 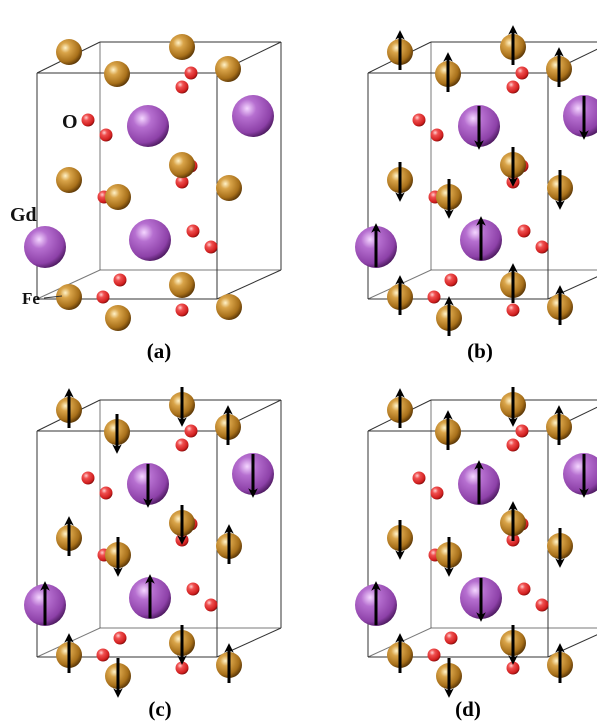 What do you see at coordinates (159, 351) in the screenshot?
I see `caption-a: (a)` at bounding box center [159, 351].